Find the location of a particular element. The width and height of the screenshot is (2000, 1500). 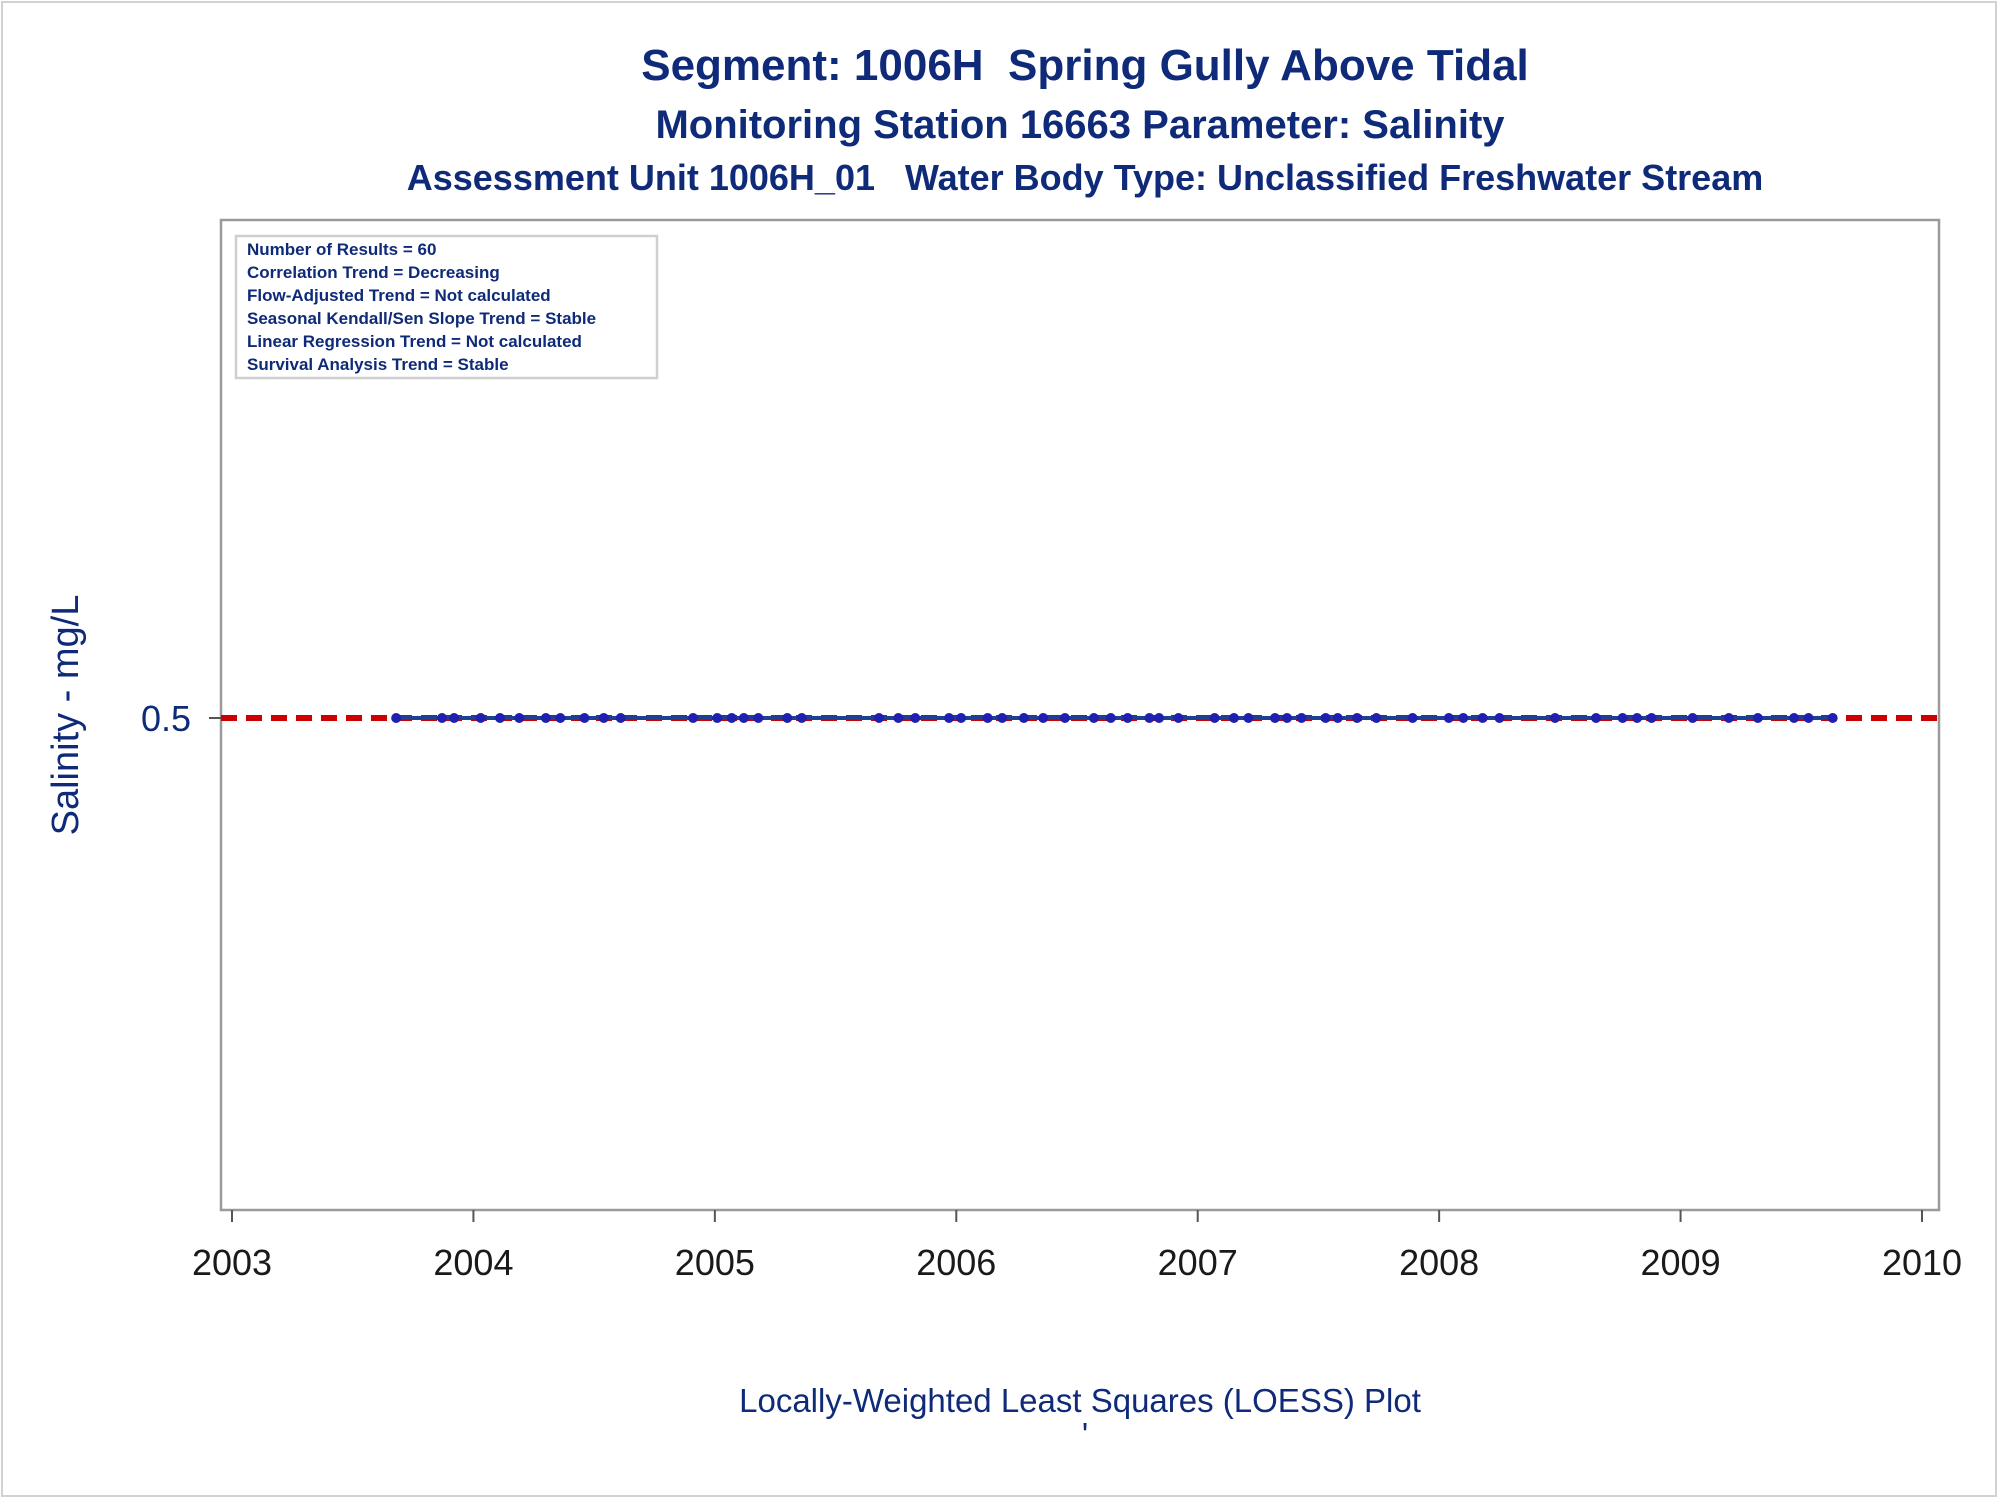

x-tick-label: 2006 is located at coordinates (956, 1262).